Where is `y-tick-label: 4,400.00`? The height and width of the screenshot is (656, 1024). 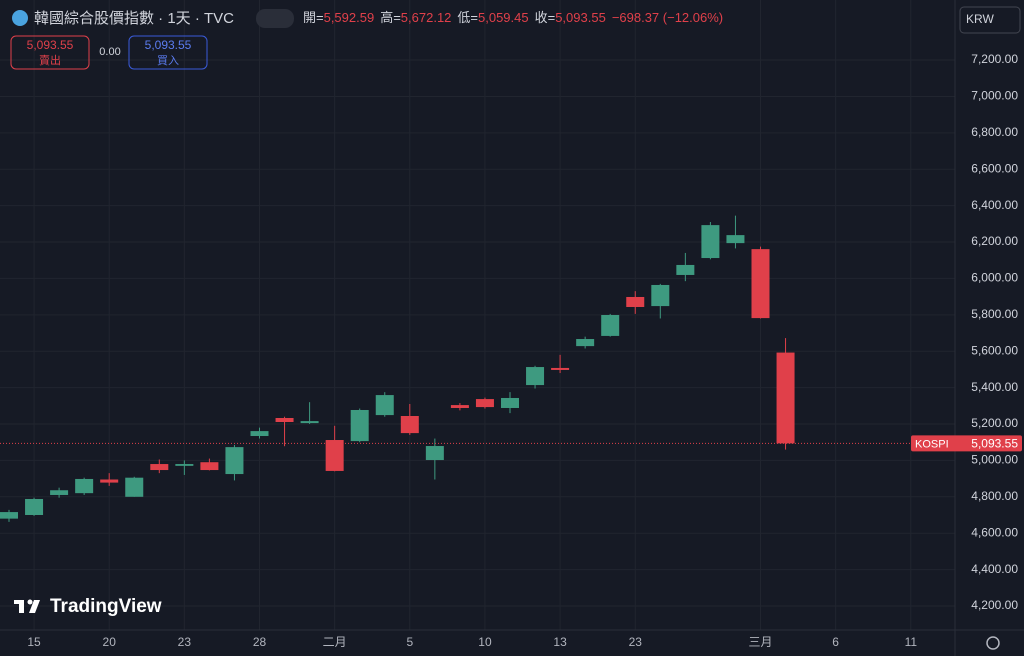 y-tick-label: 4,400.00 is located at coordinates (994, 569).